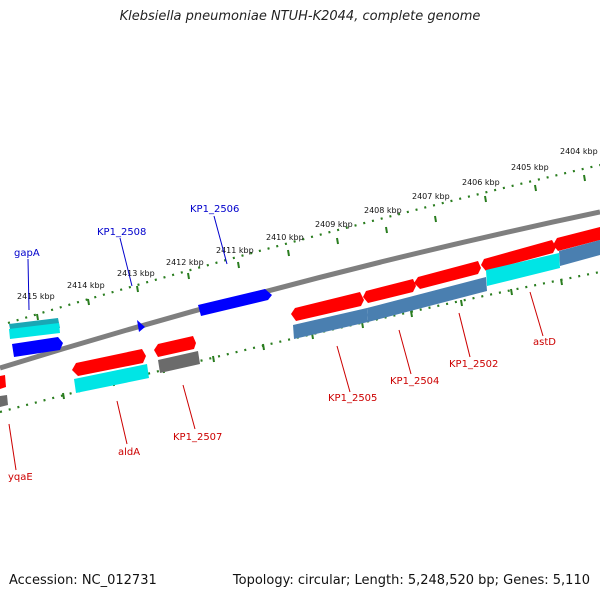 The height and width of the screenshot is (600, 600). Describe the element at coordinates (214, 209) in the screenshot. I see `label-KP1_2506: KP1_2506` at that location.